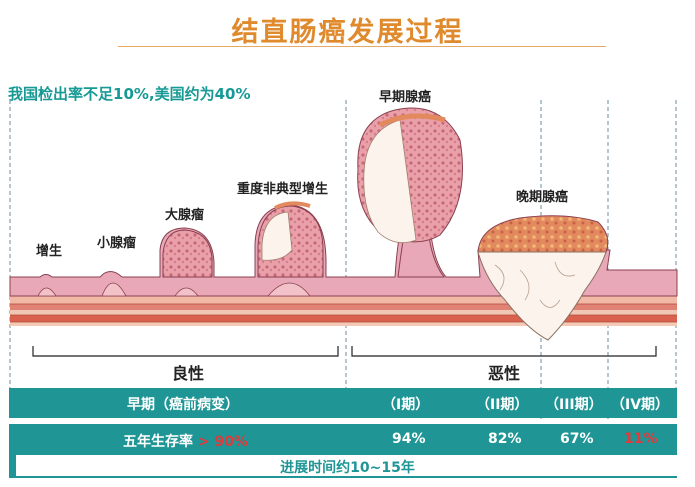 Image resolution: width=695 pixels, height=487 pixels. I want to click on stage-label-hyperplasia: 增生, so click(49, 251).